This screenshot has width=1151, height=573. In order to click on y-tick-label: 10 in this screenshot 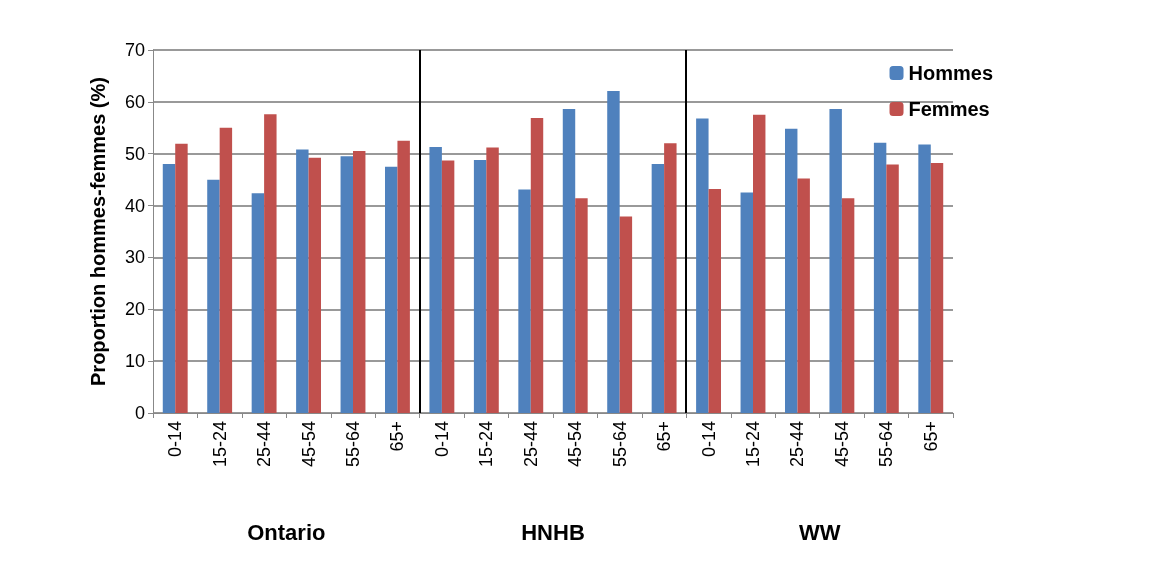, I will do `click(134, 361)`.